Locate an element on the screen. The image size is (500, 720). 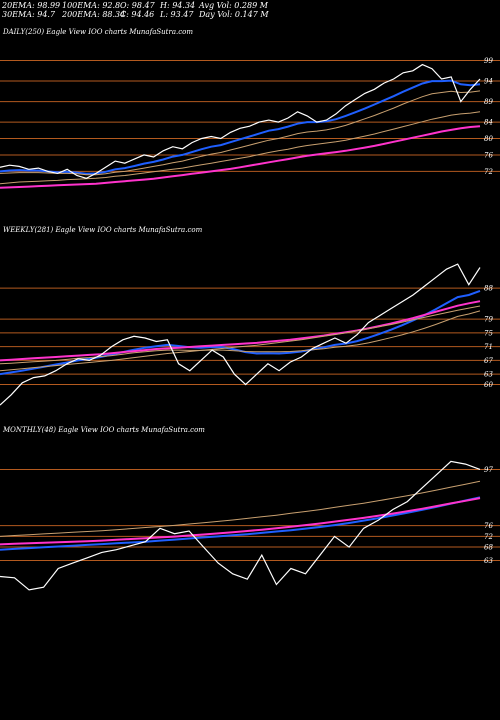
y-tick-label-2: 75 is located at coordinates (488, 333).